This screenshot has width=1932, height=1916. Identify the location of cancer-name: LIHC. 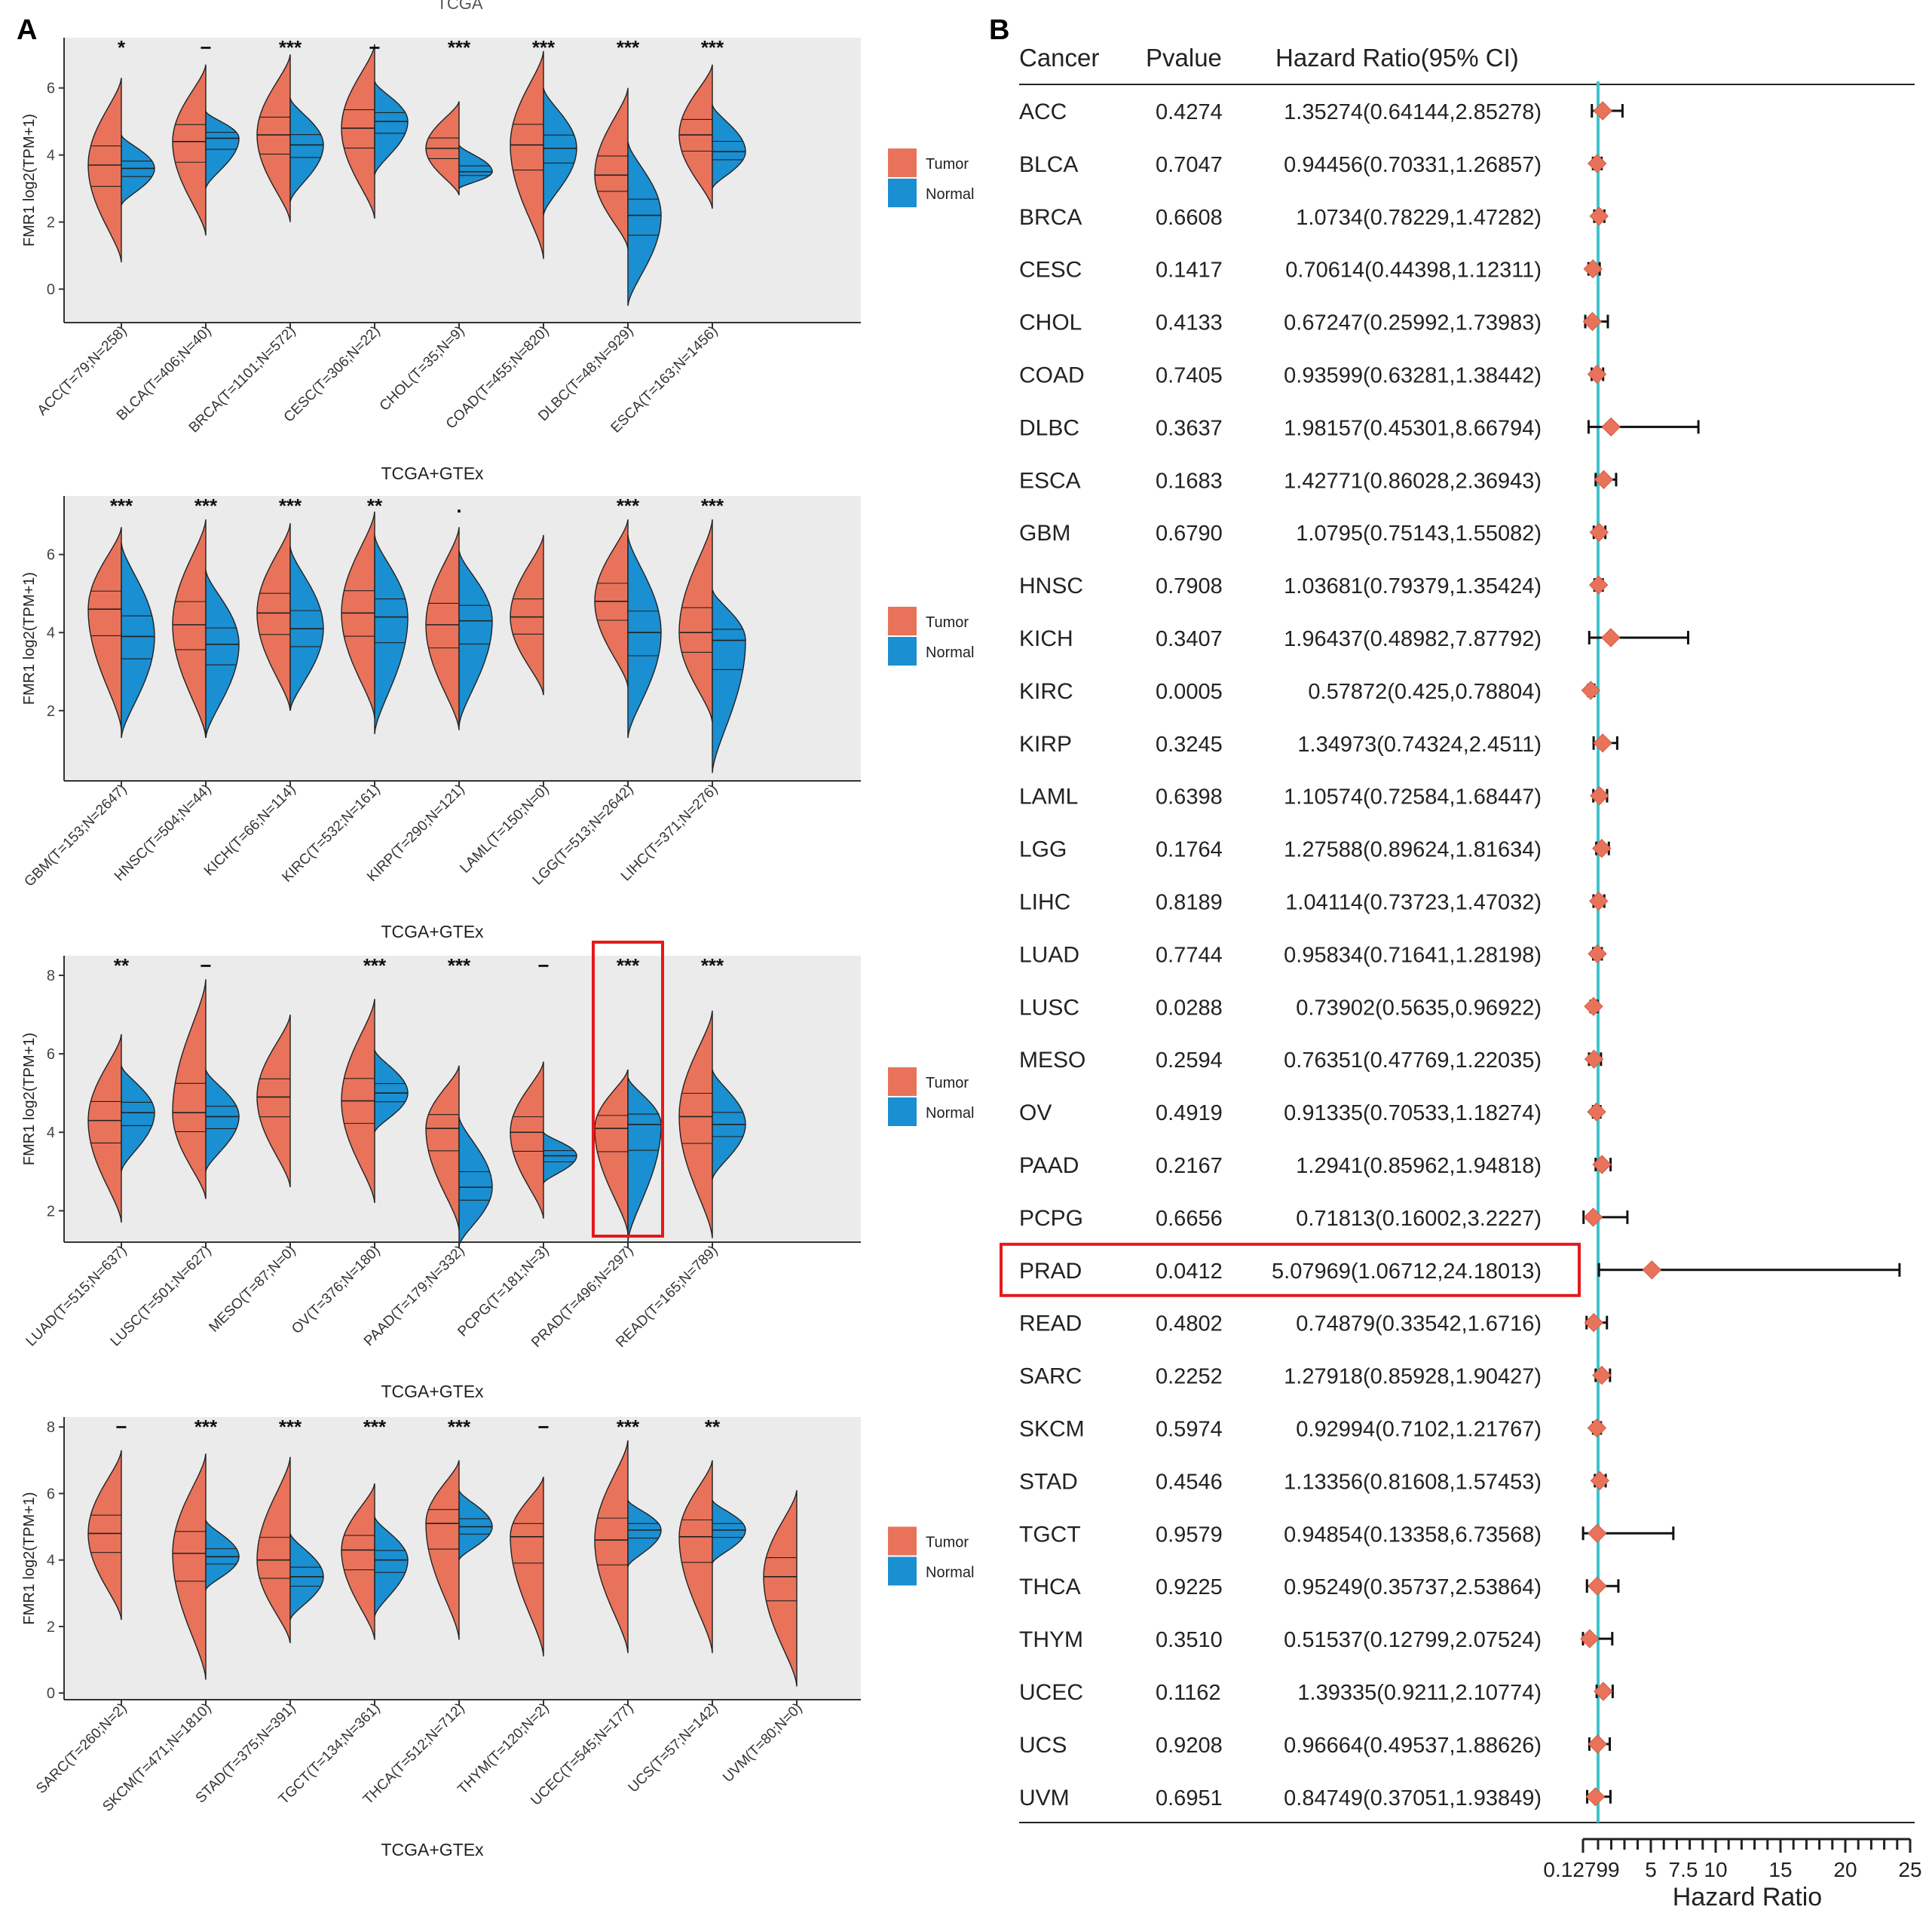
(1044, 902).